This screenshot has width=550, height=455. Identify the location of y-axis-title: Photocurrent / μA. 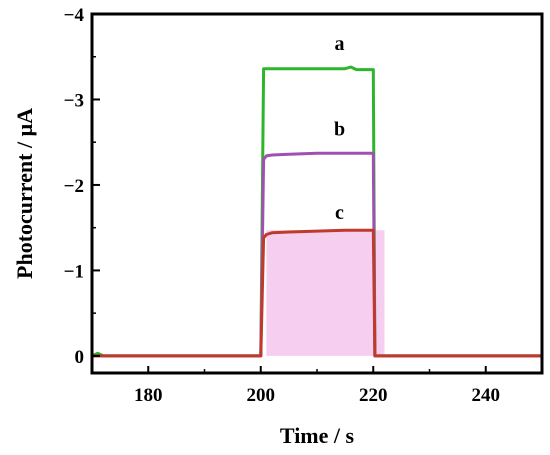
(24, 193).